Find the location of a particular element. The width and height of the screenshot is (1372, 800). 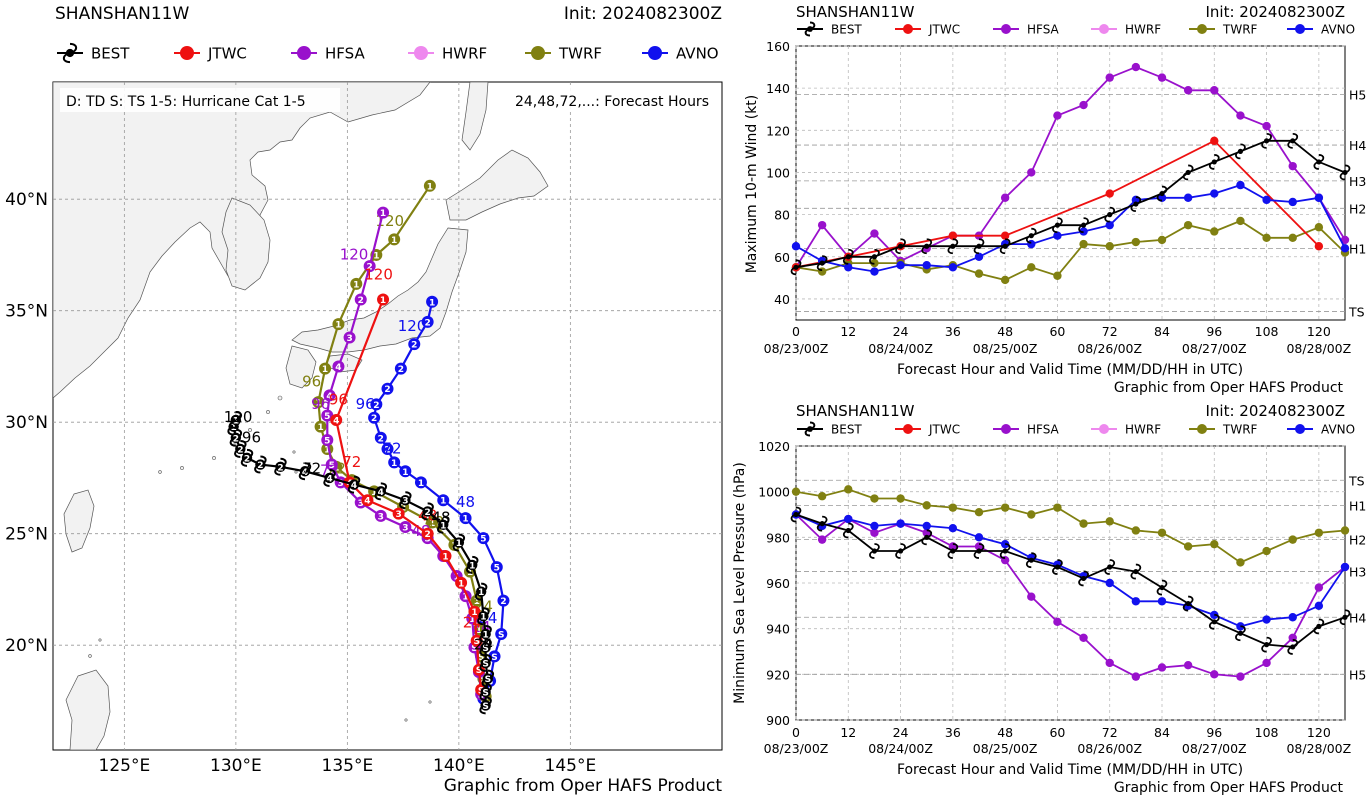

map-track-point-category: 5 is located at coordinates (327, 417).